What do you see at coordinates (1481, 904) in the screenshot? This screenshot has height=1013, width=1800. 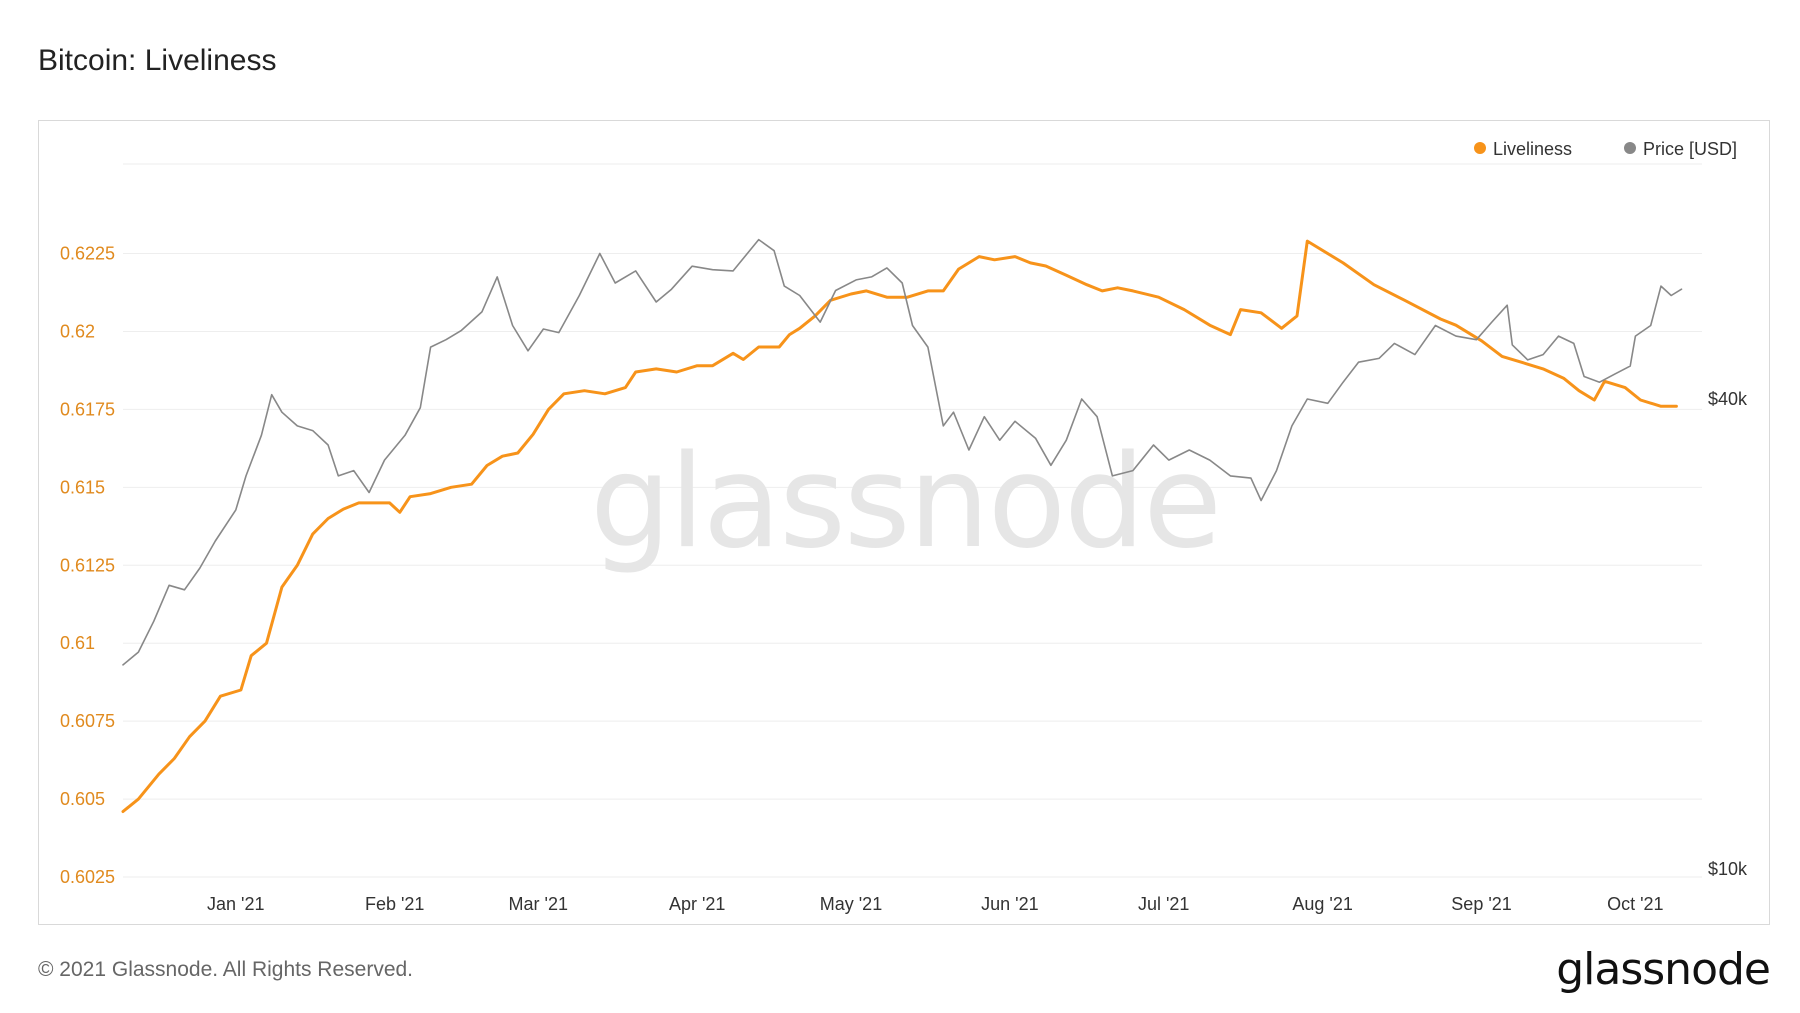 I see `x-tick-label: Sep '21` at bounding box center [1481, 904].